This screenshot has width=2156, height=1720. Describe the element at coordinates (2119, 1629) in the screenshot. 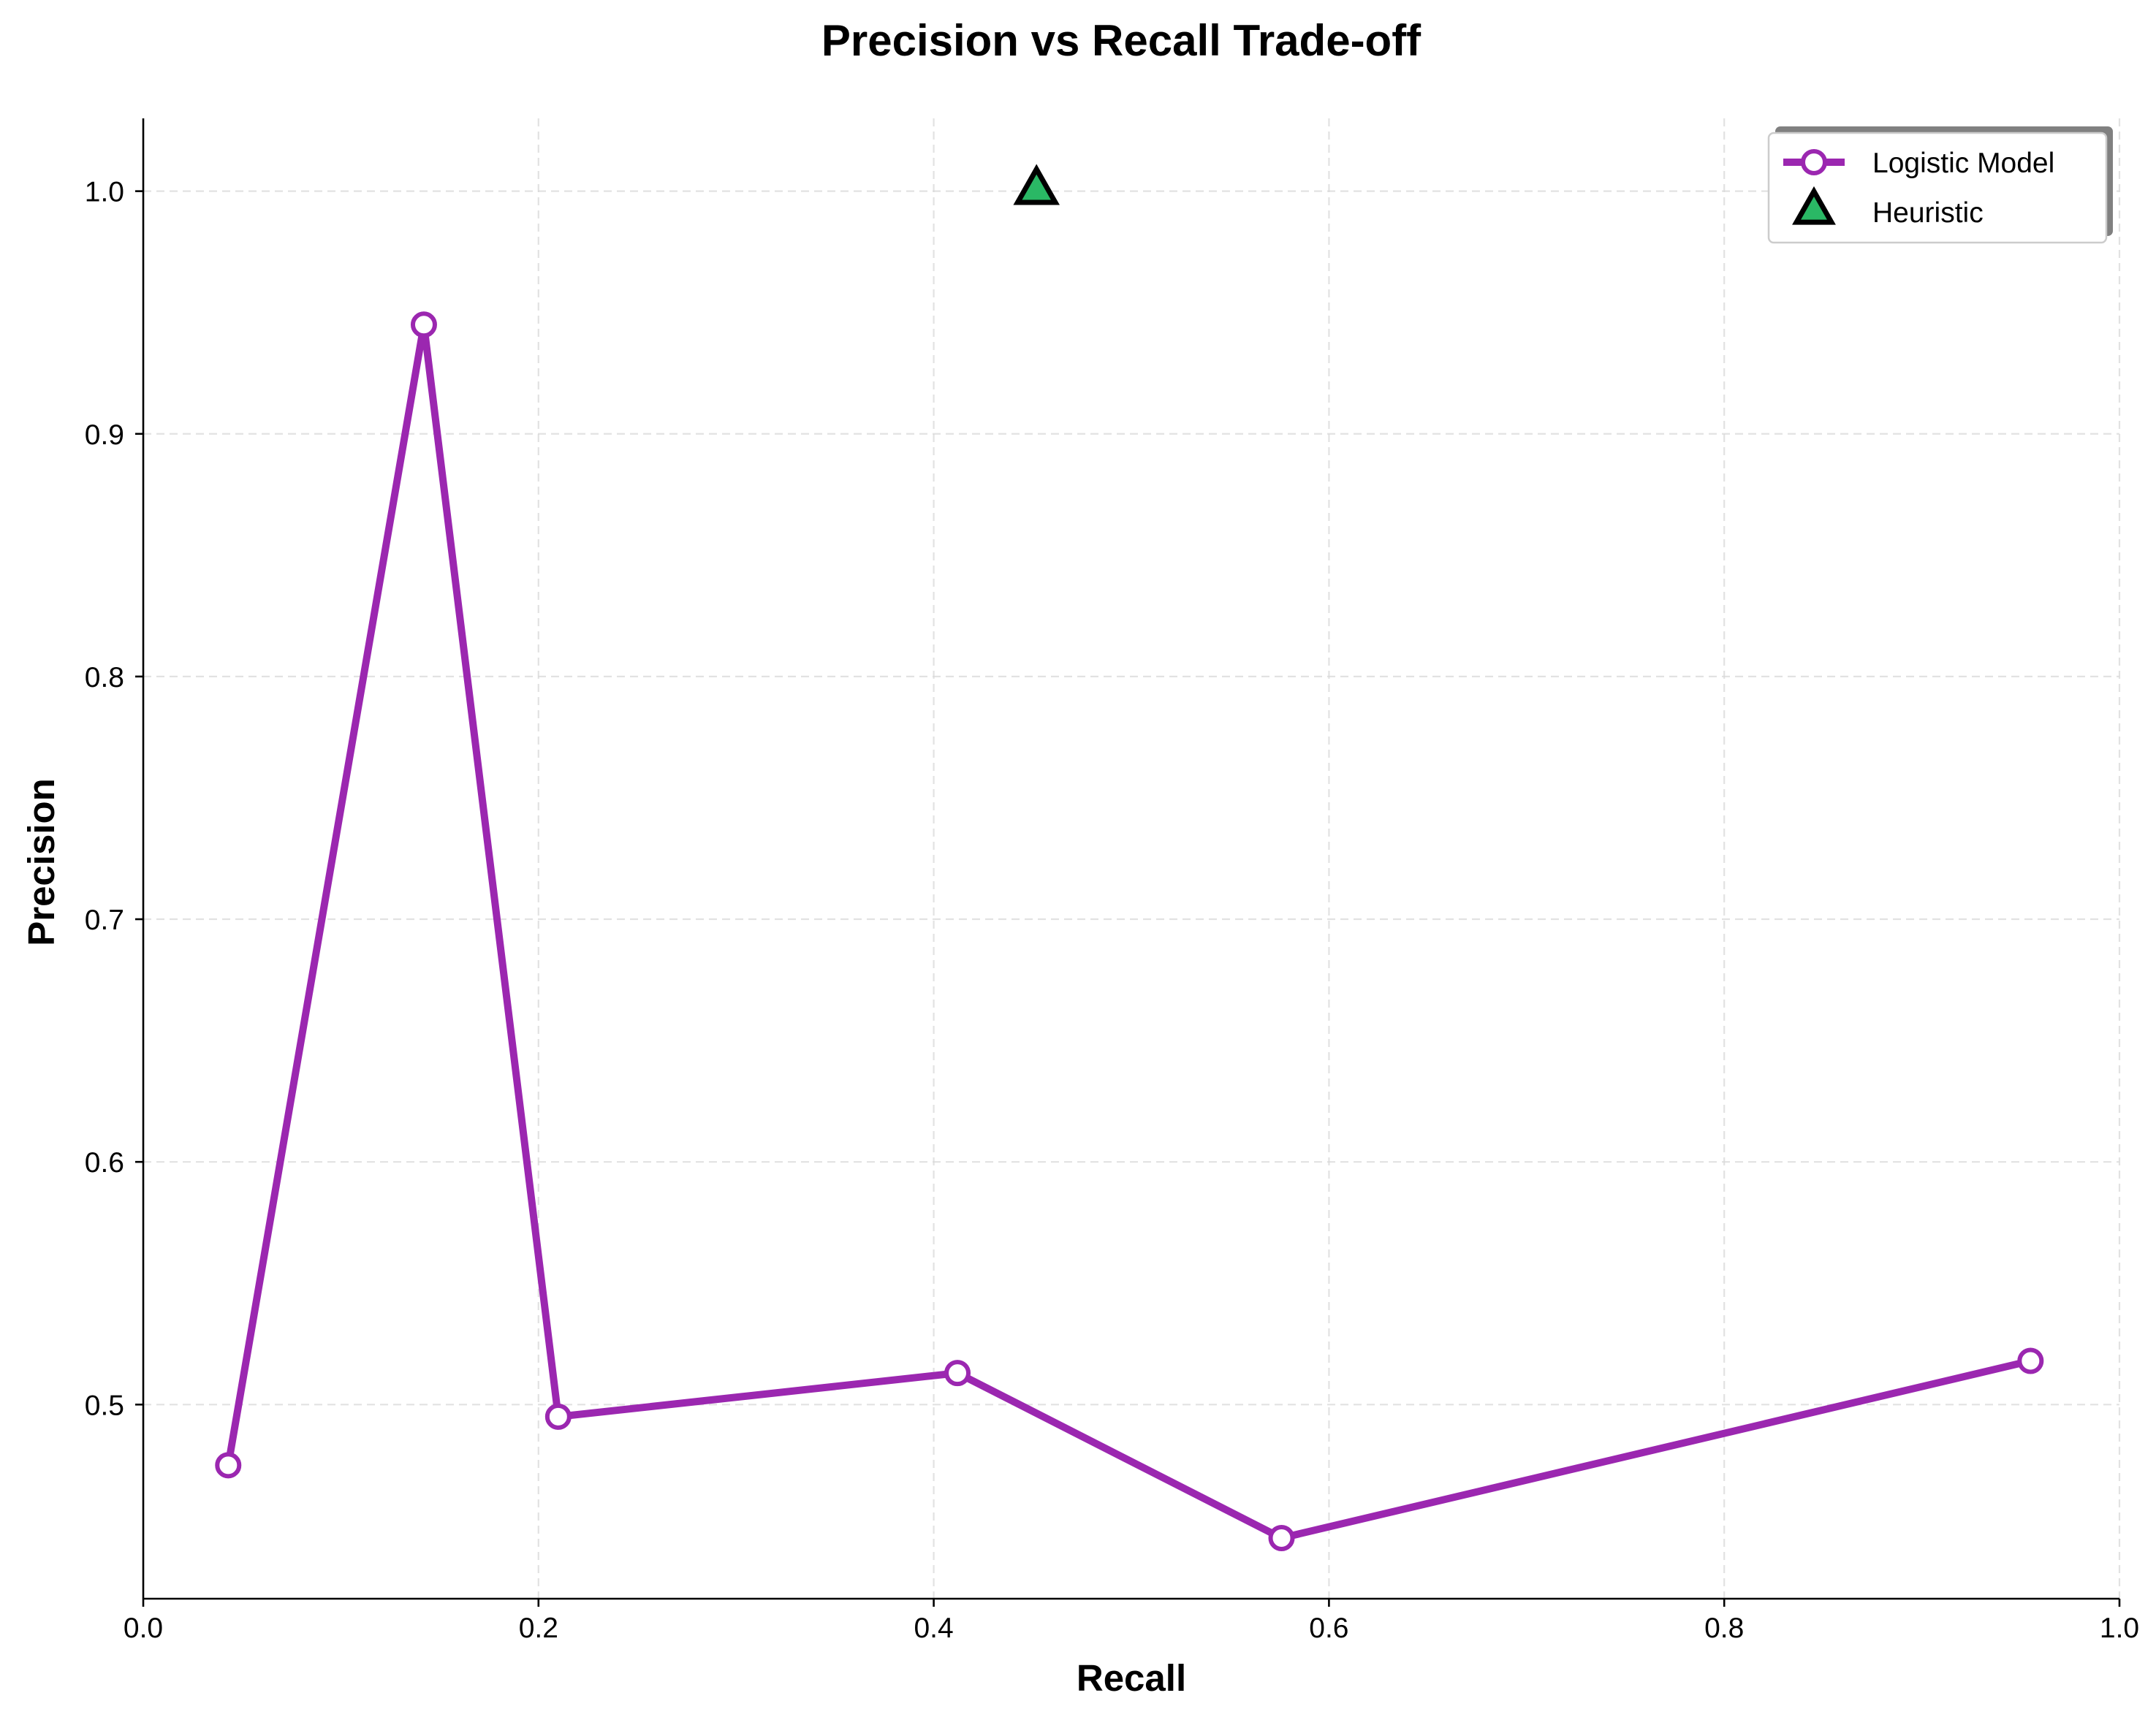

I see `x-tick-label: 1.0` at that location.